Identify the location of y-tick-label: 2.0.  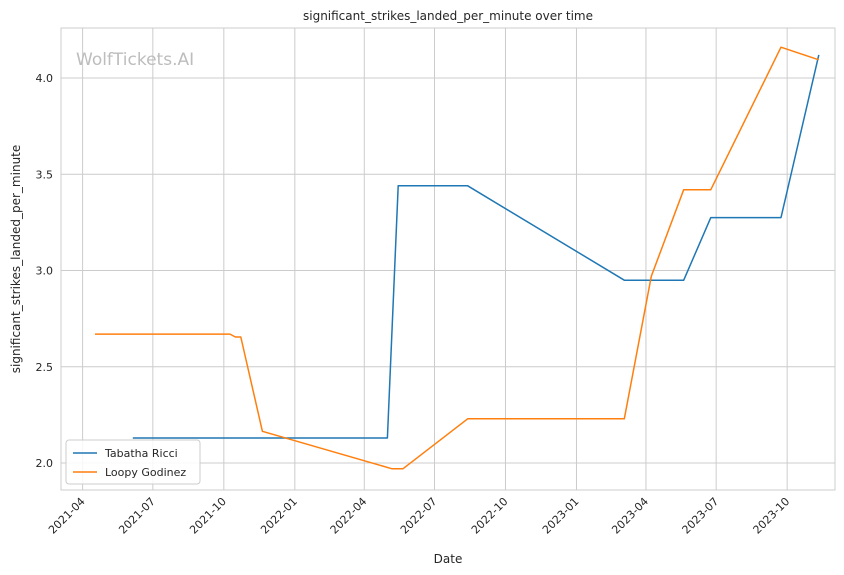
(45, 463).